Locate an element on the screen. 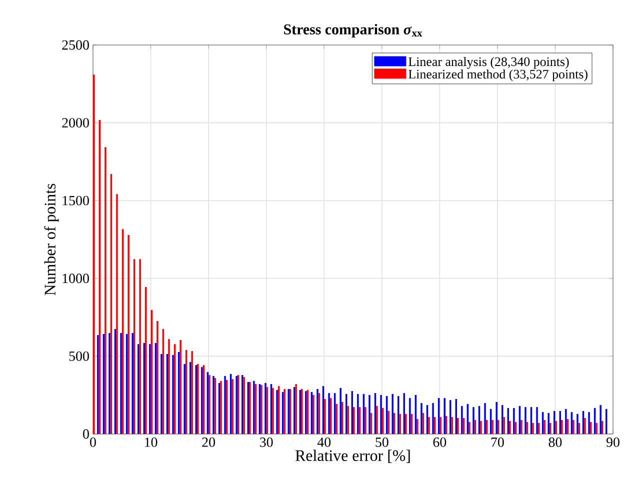  x-tick-label: 60 is located at coordinates (439, 442).